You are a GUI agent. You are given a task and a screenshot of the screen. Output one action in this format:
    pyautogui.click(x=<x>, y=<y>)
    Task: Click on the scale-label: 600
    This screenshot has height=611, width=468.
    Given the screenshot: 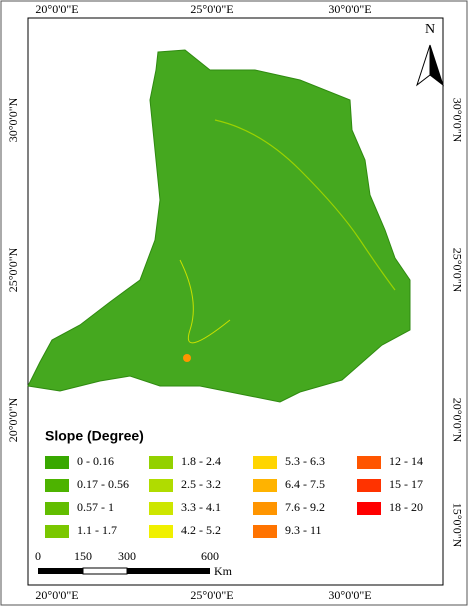 What is the action you would take?
    pyautogui.click(x=210, y=556)
    